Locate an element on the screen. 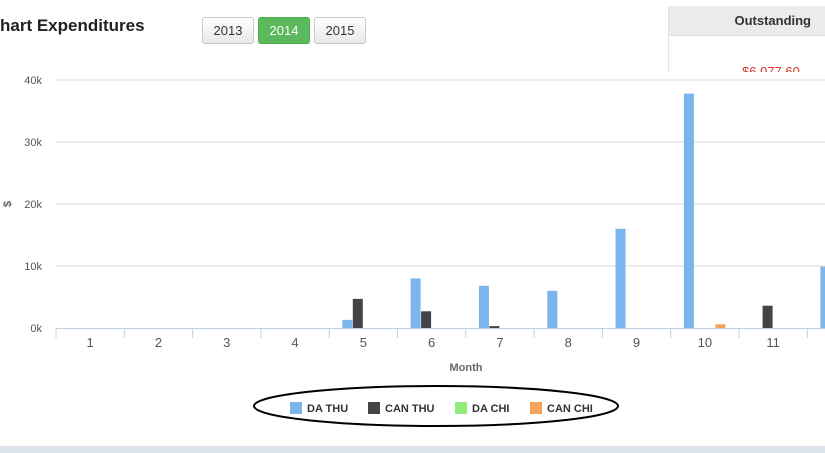  page-title: hart Expenditures is located at coordinates (72, 25).